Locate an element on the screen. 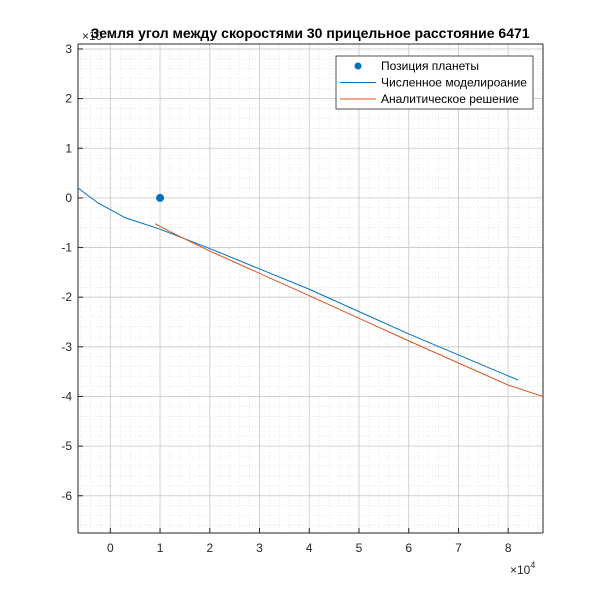 This screenshot has width=600, height=600. y-tick-label: -6 is located at coordinates (66, 496).